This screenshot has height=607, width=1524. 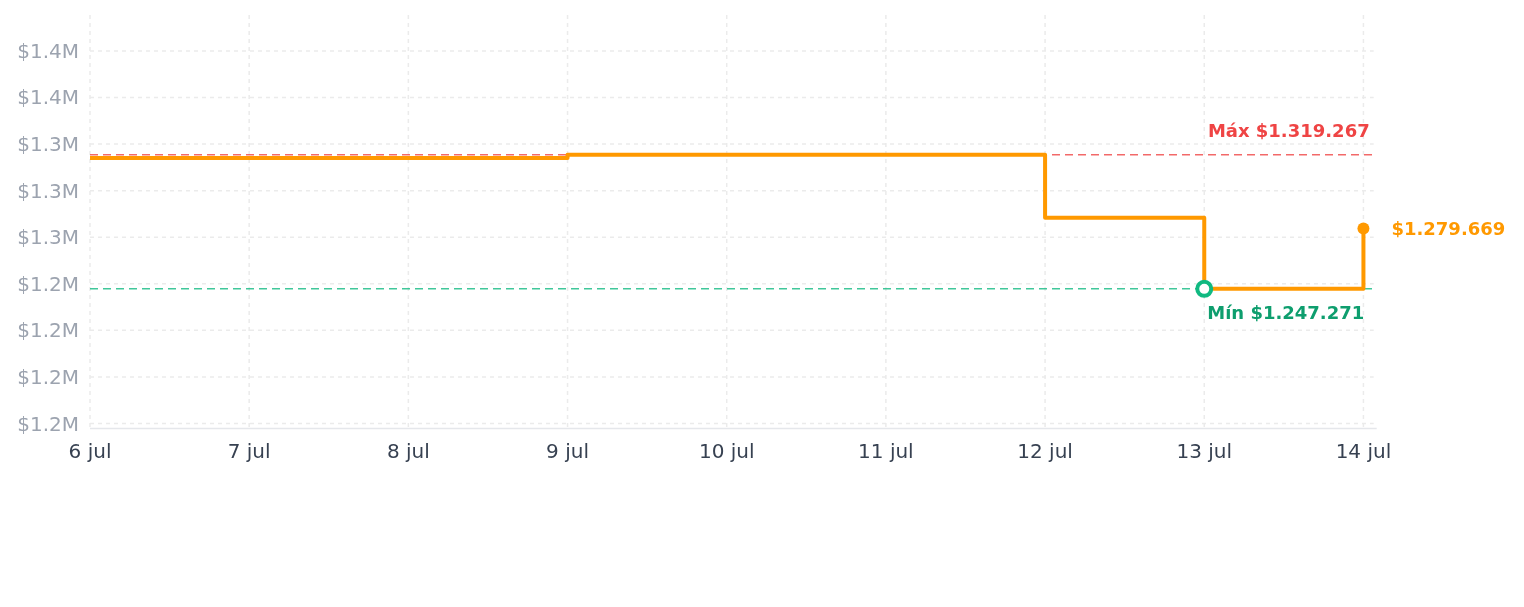 What do you see at coordinates (249, 450) in the screenshot?
I see `x-tick-label: 7 jul` at bounding box center [249, 450].